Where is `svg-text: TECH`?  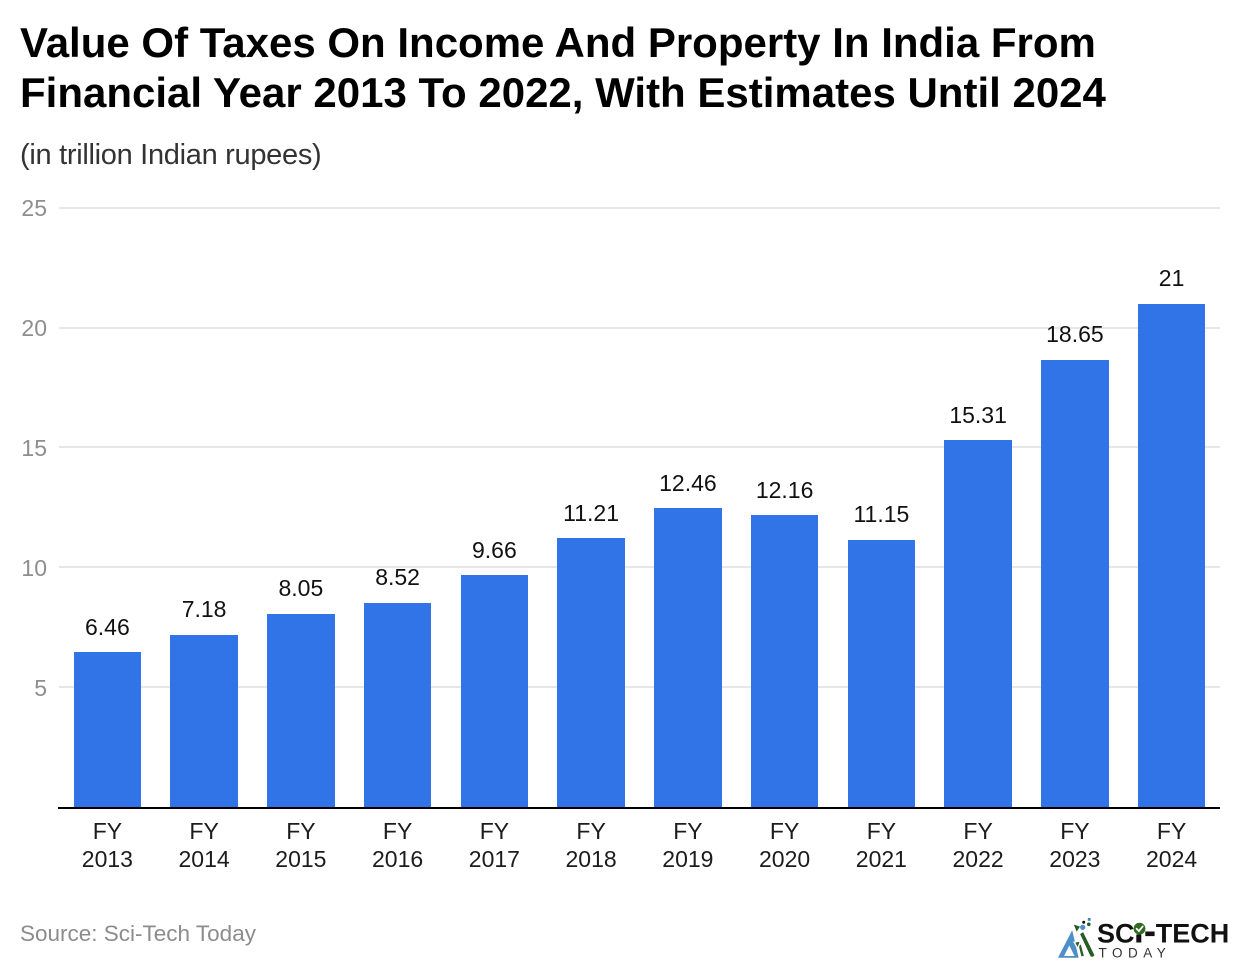
svg-text: TECH is located at coordinates (1193, 934).